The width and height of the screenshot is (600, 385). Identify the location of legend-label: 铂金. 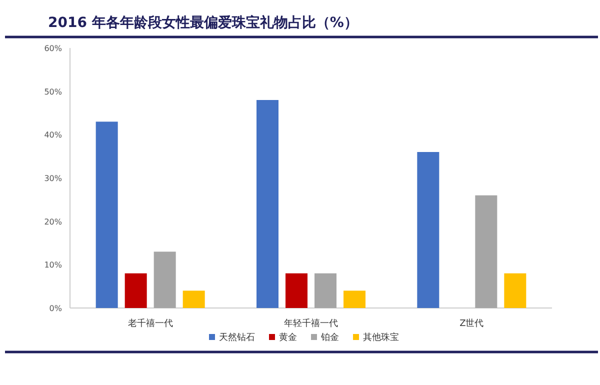
(329, 337).